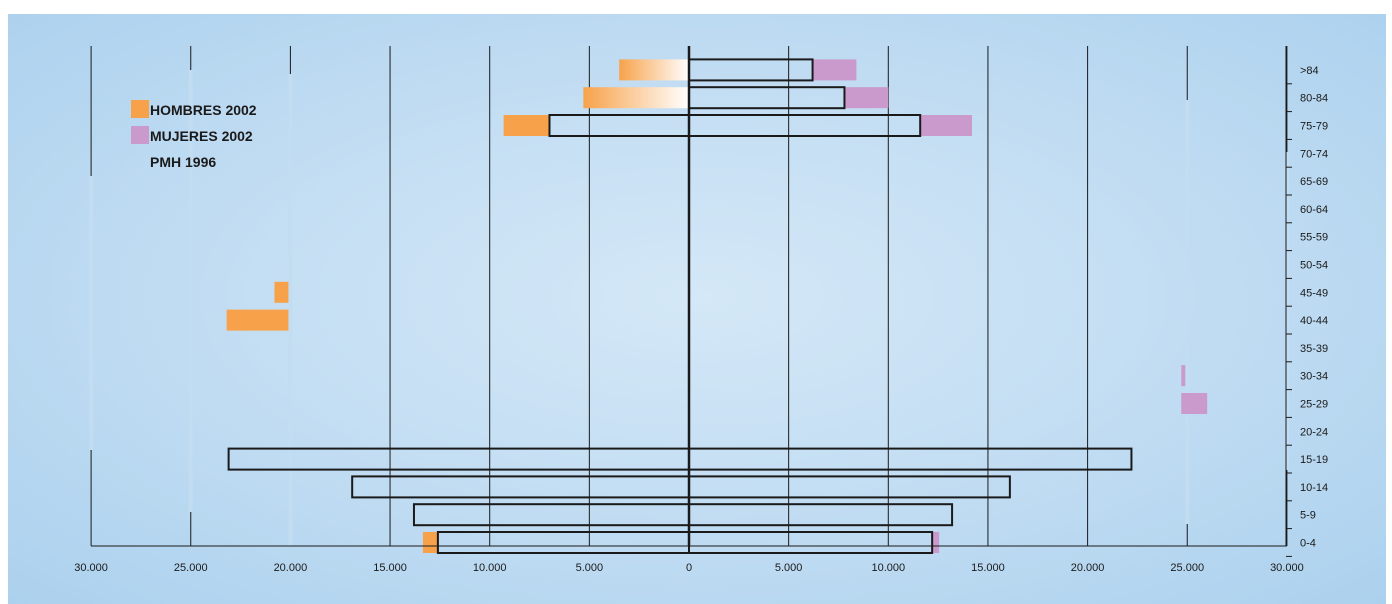 This screenshot has height=604, width=1392. What do you see at coordinates (1314, 321) in the screenshot?
I see `age-label: 40-44` at bounding box center [1314, 321].